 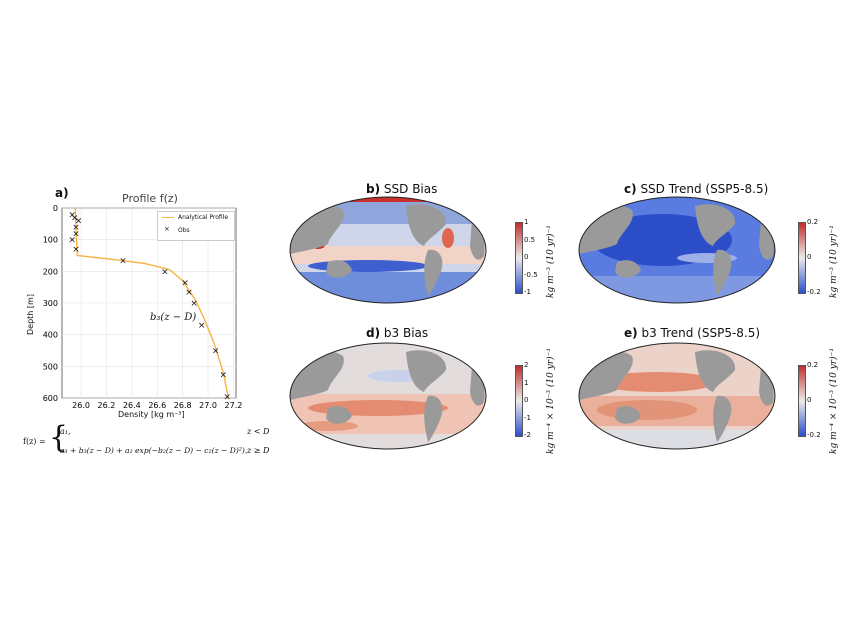 What do you see at coordinates (50, 240) in the screenshot?
I see `y-tick-label: 100` at bounding box center [50, 240].